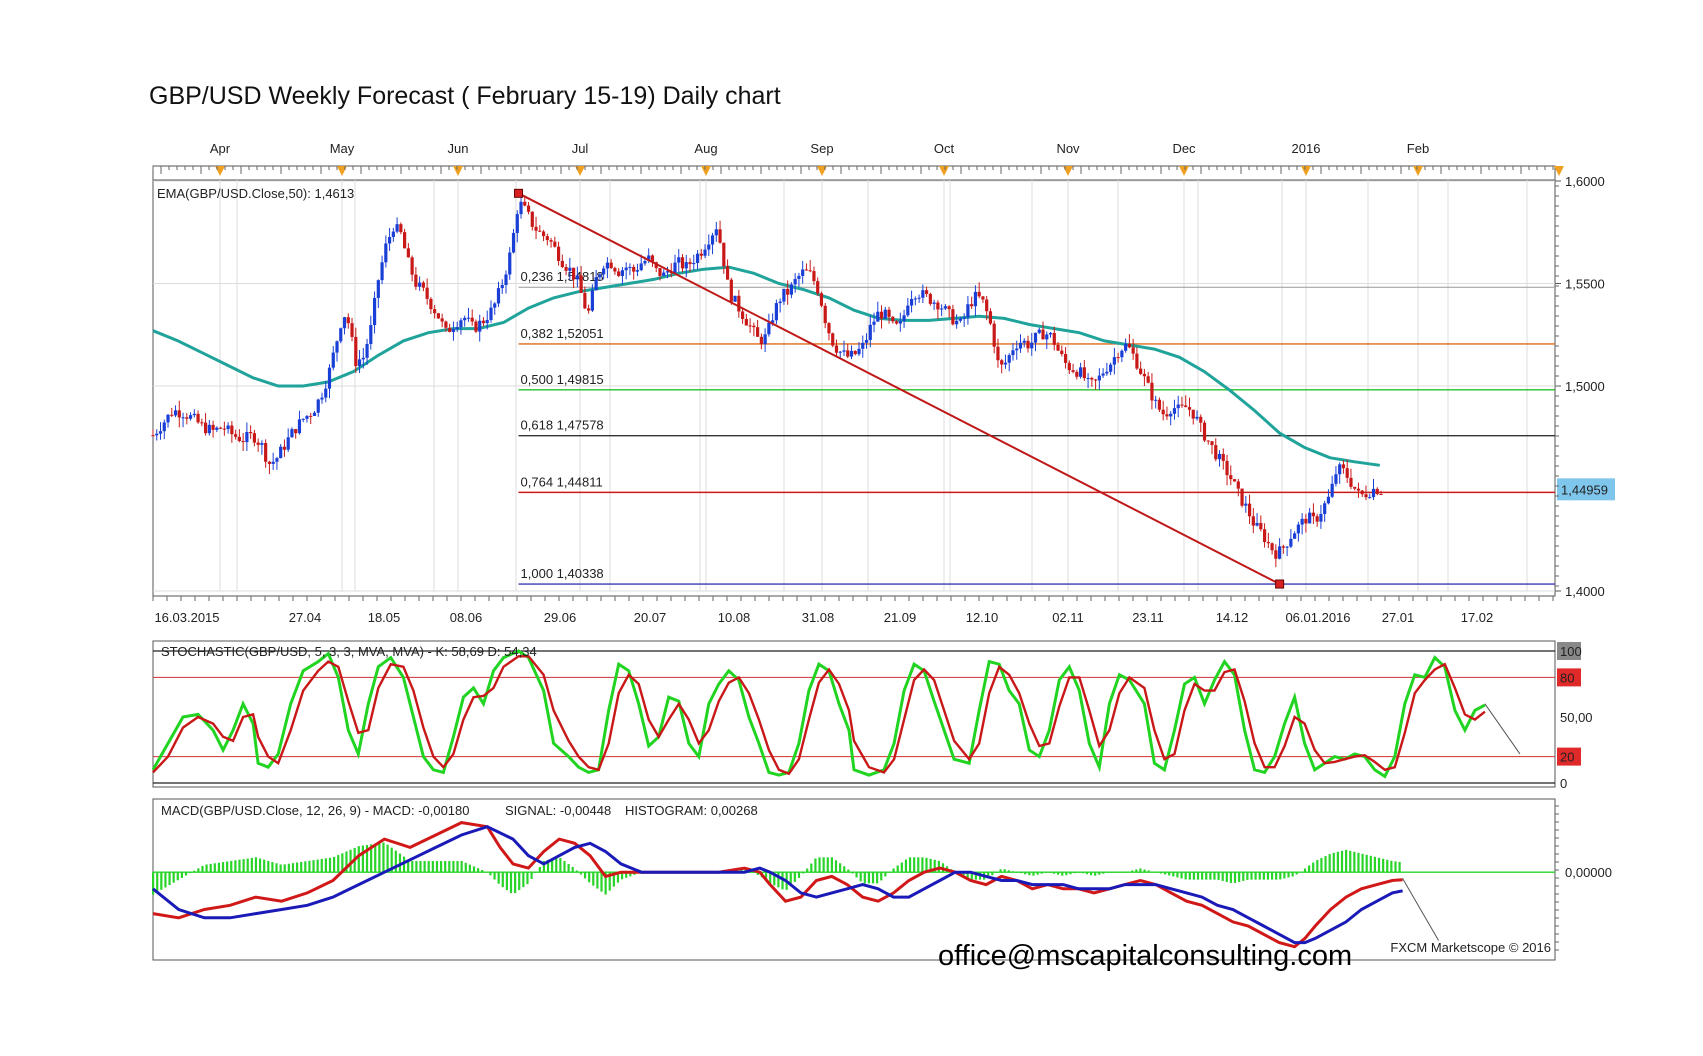 This screenshot has width=1703, height=1056. I want to click on ema-50-line, so click(766, 366).